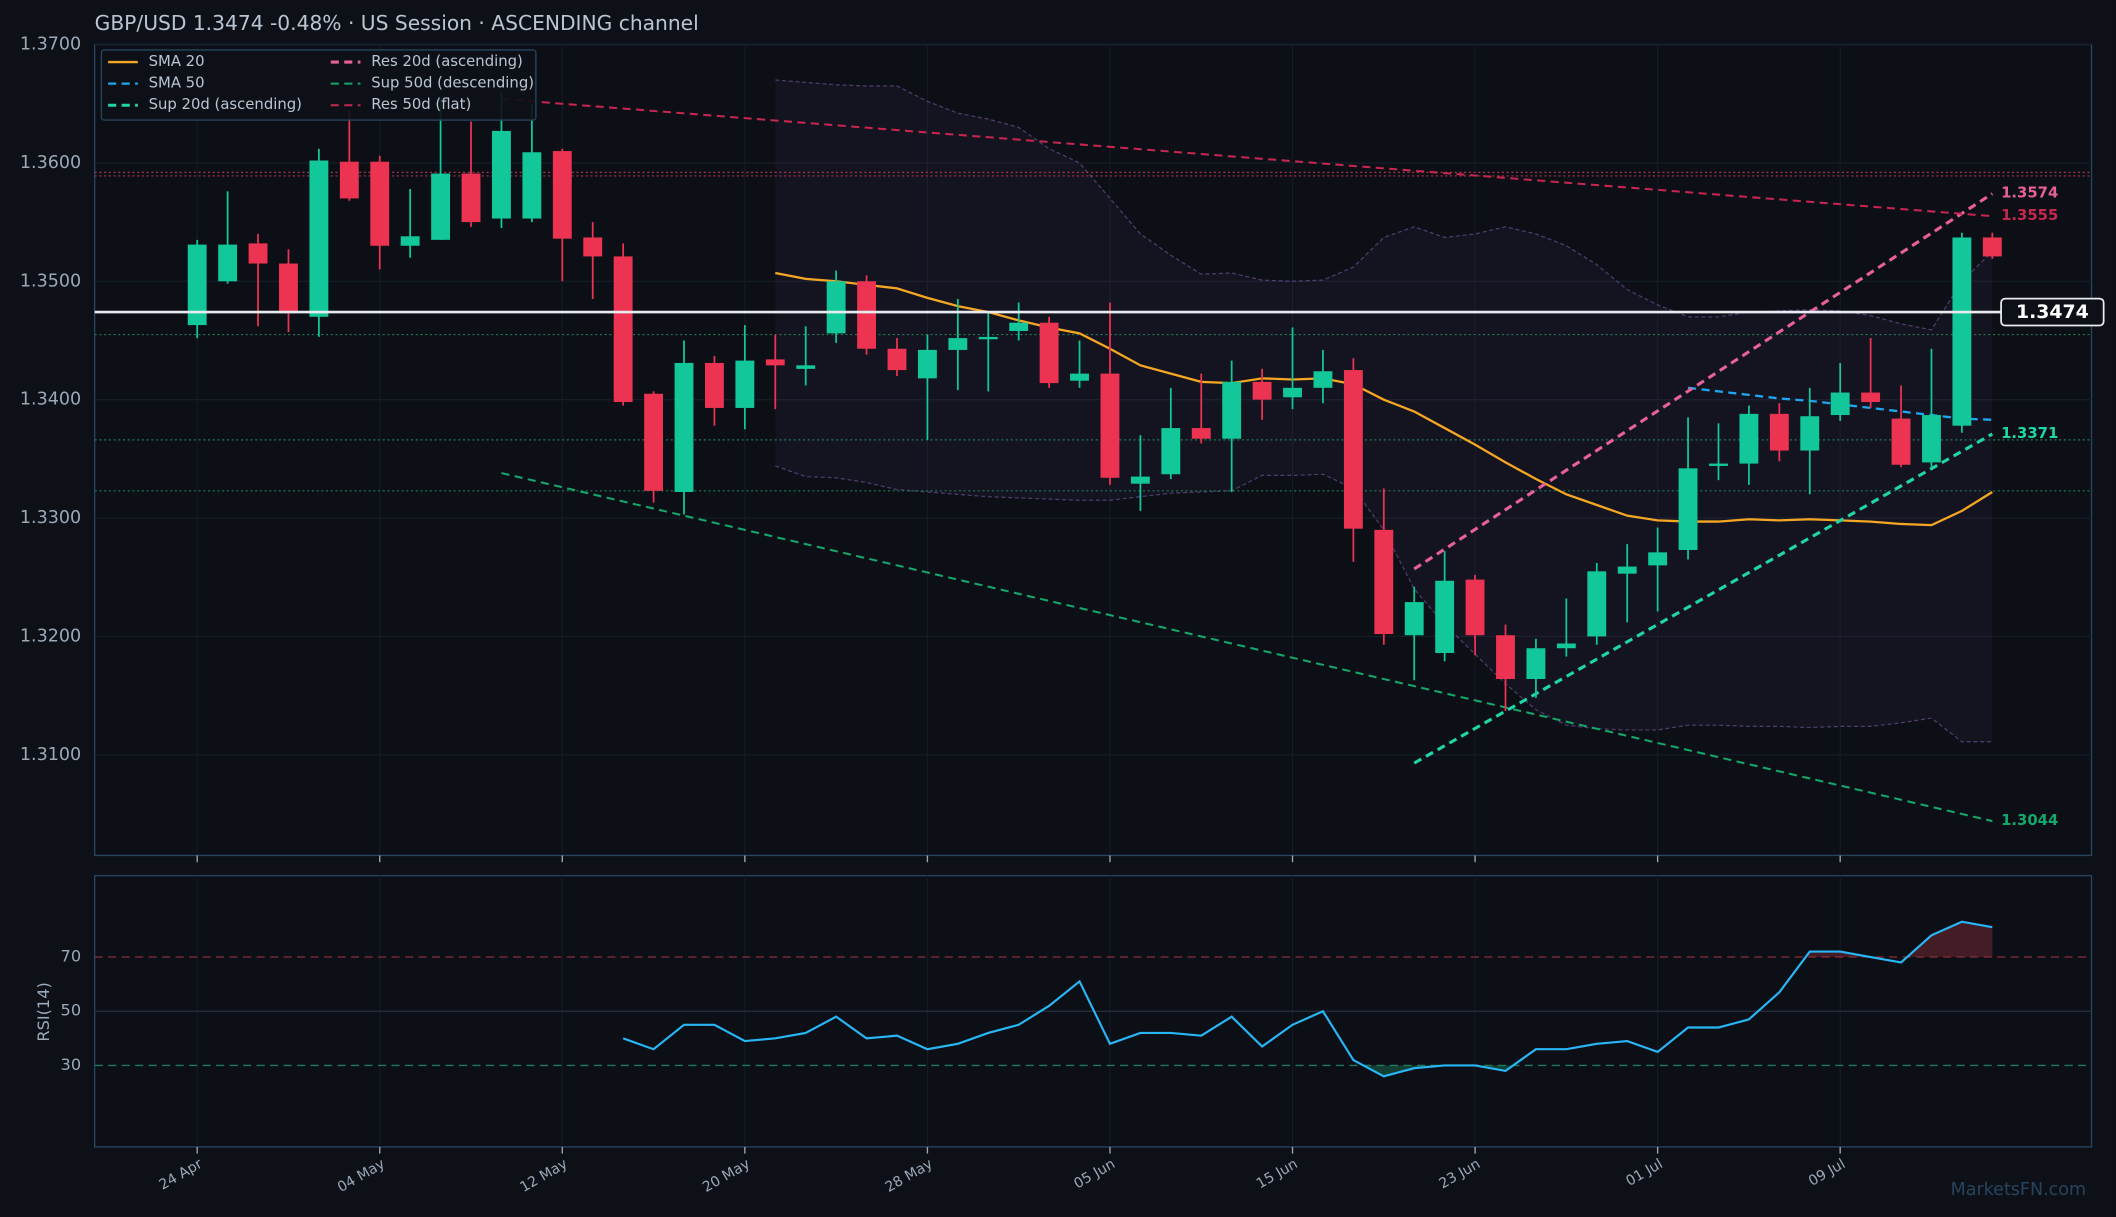 Image resolution: width=2116 pixels, height=1217 pixels. I want to click on y-tick-label: 1.3300, so click(50, 518).